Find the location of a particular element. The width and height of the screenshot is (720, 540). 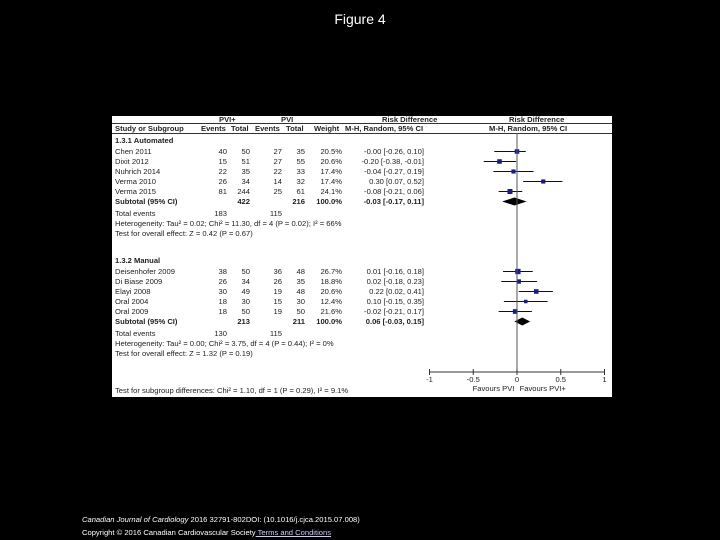

study-name: Oral 2004 is located at coordinates (132, 301).